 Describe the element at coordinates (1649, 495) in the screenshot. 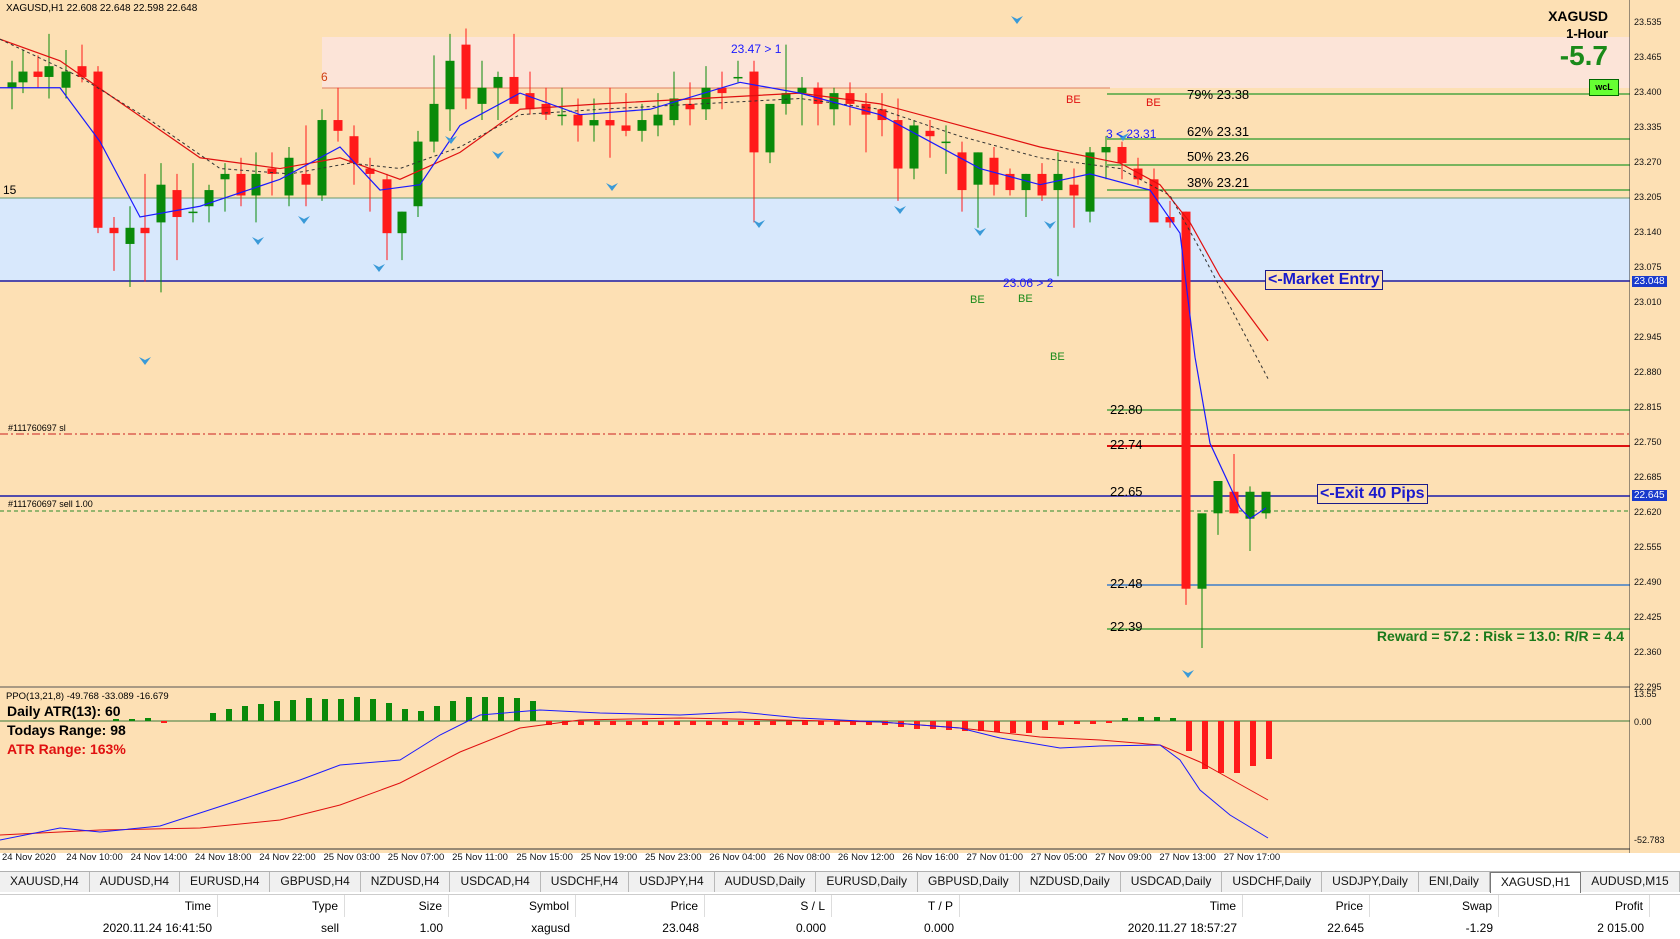

I see `exit-price-tag: 22.645` at that location.